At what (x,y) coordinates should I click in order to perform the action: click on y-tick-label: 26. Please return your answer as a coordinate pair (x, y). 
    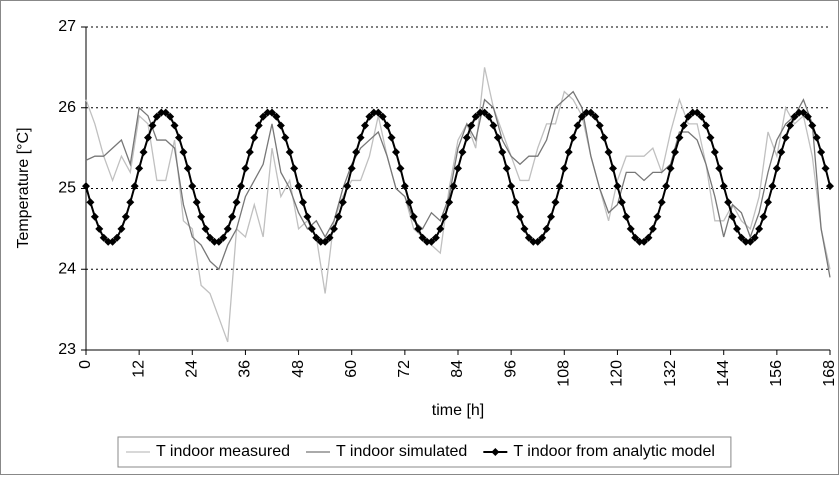
    Looking at the image, I should click on (67, 107).